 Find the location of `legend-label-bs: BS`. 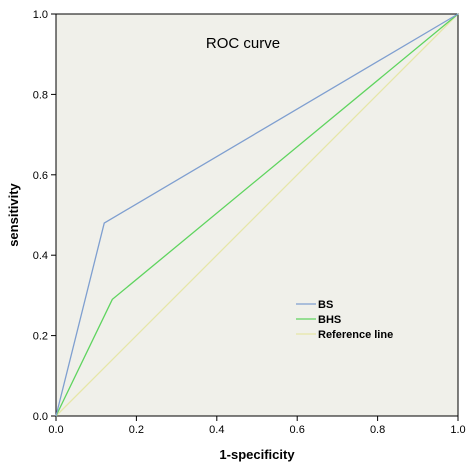

legend-label-bs: BS is located at coordinates (325, 305).